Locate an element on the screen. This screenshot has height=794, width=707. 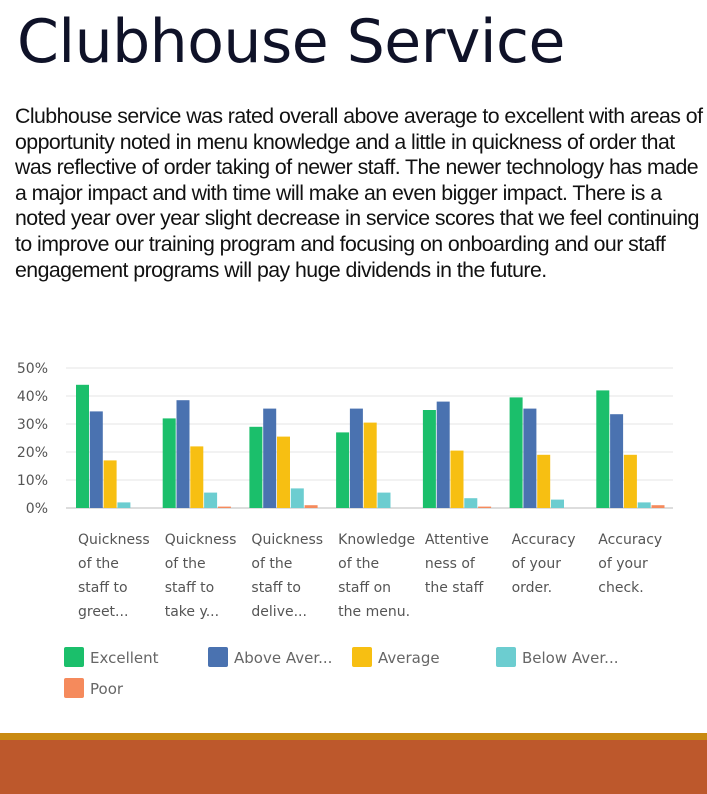
category-label: Attentive ness of the staff is located at coordinates (457, 564).